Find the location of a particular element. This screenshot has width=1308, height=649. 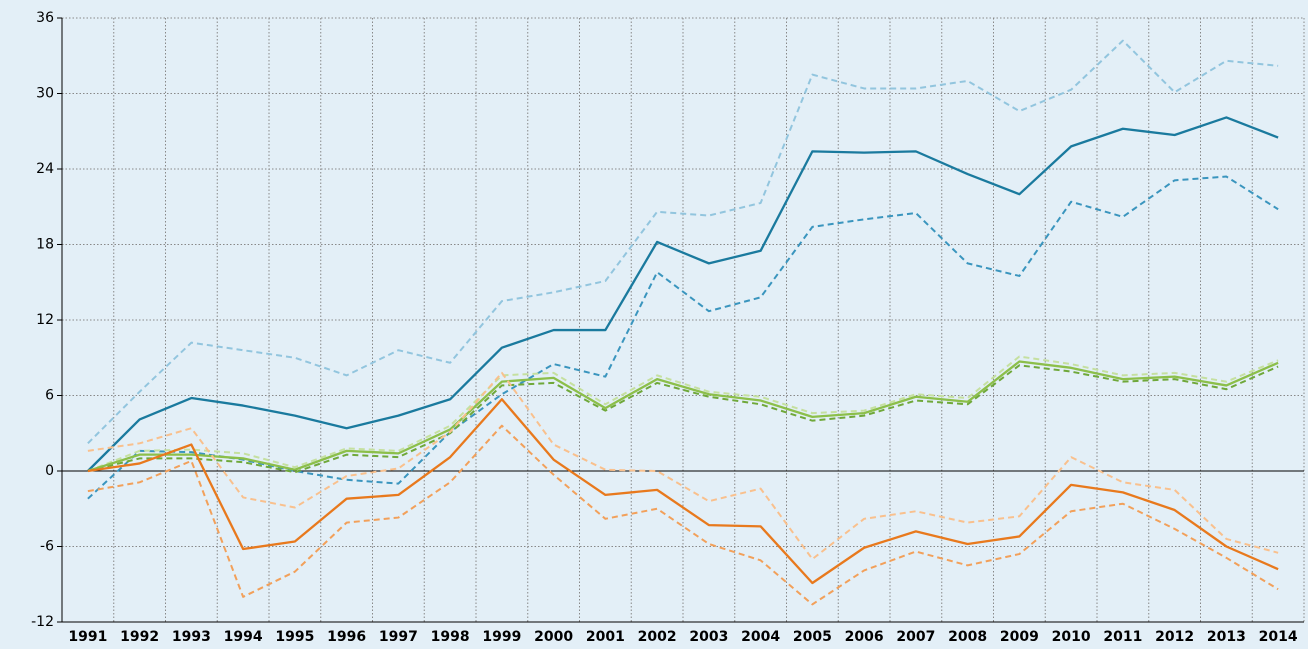

y-tick-label: 36 is located at coordinates (45, 18).